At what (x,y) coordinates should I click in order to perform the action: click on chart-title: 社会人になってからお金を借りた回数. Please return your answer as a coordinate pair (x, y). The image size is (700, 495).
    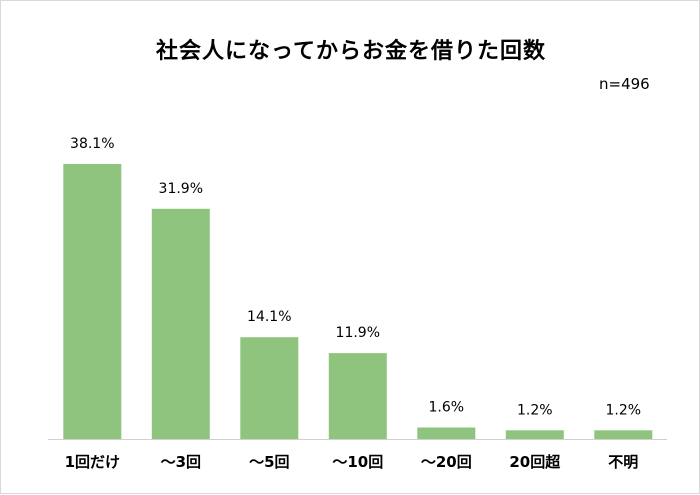
    Looking at the image, I should click on (351, 51).